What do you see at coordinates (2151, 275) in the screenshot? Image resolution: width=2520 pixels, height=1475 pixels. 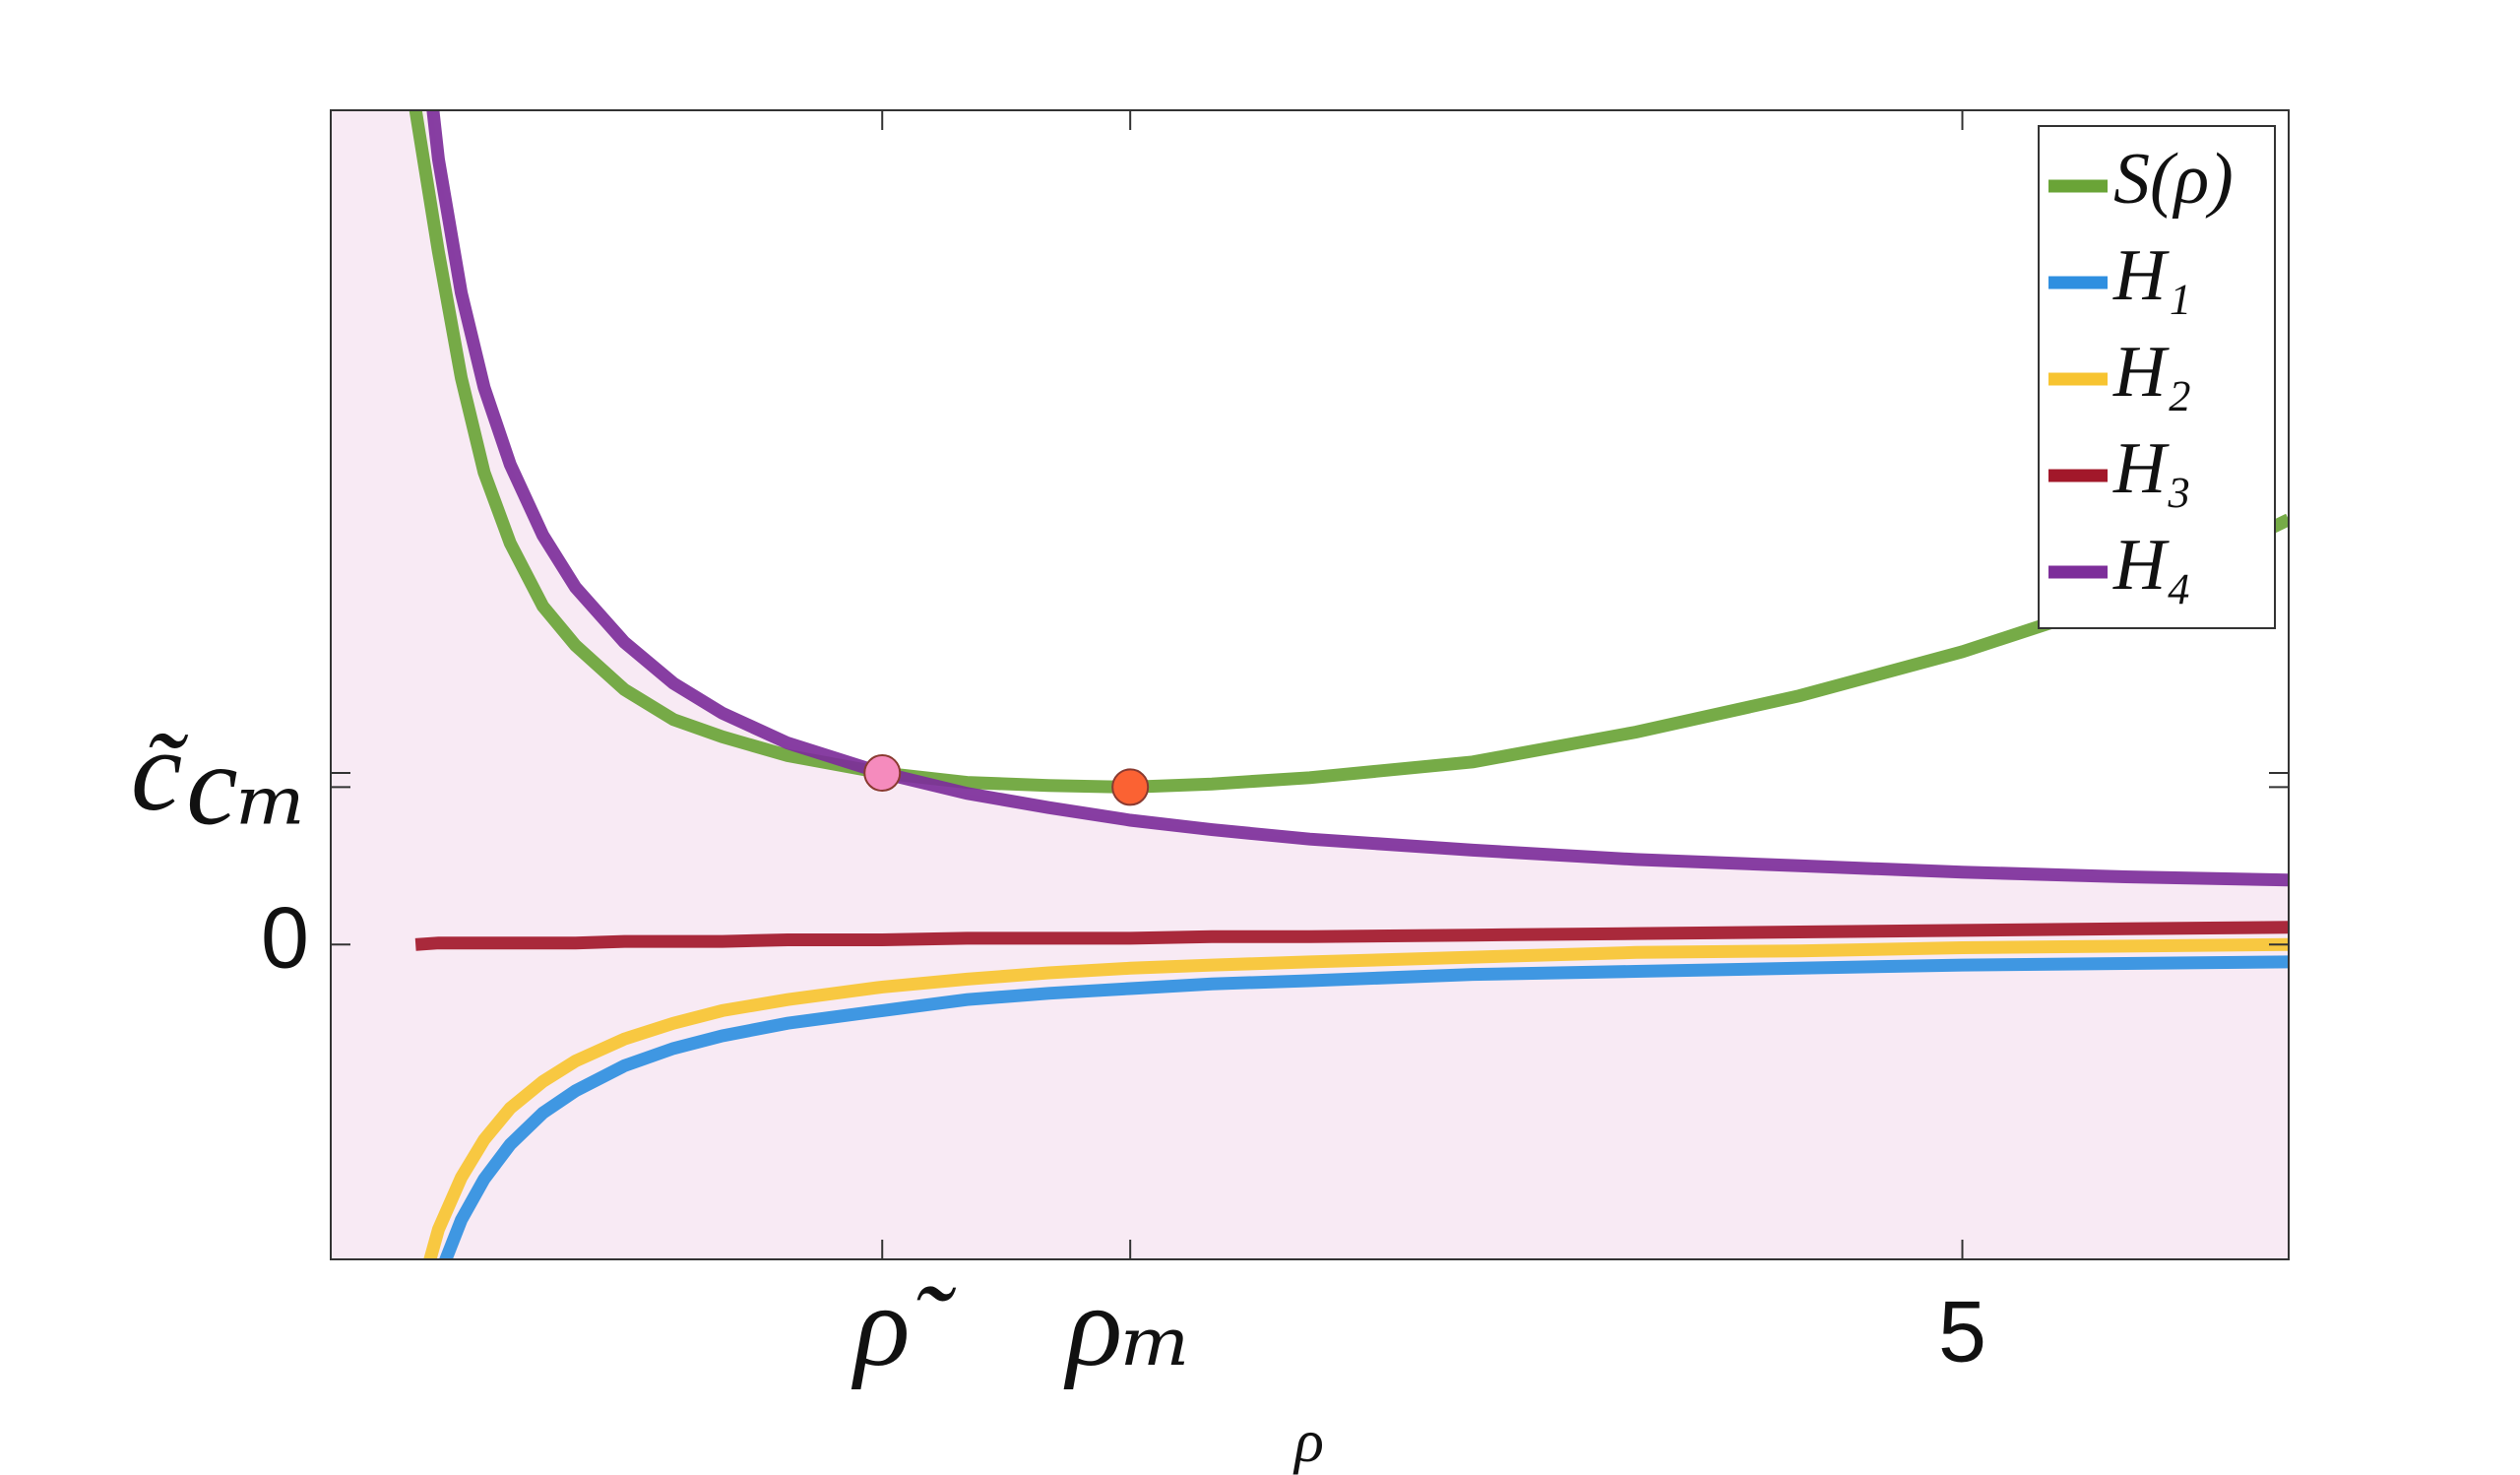 I see `legend-label: H₁` at bounding box center [2151, 275].